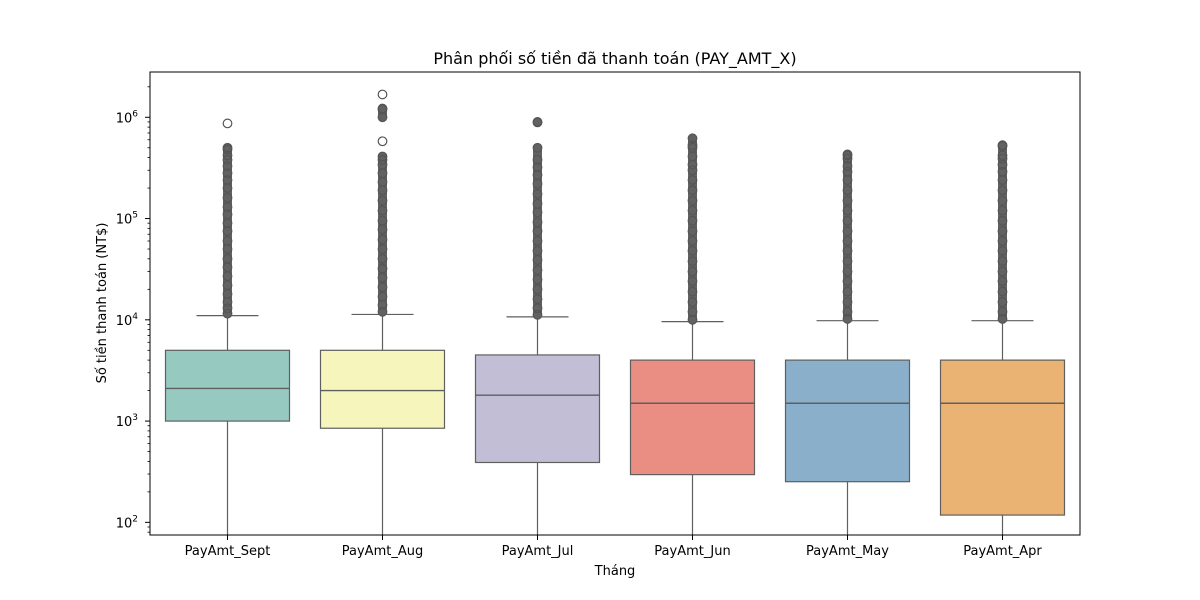 The image size is (1200, 600). What do you see at coordinates (382, 389) in the screenshot?
I see `box-PayAmt_Aug` at bounding box center [382, 389].